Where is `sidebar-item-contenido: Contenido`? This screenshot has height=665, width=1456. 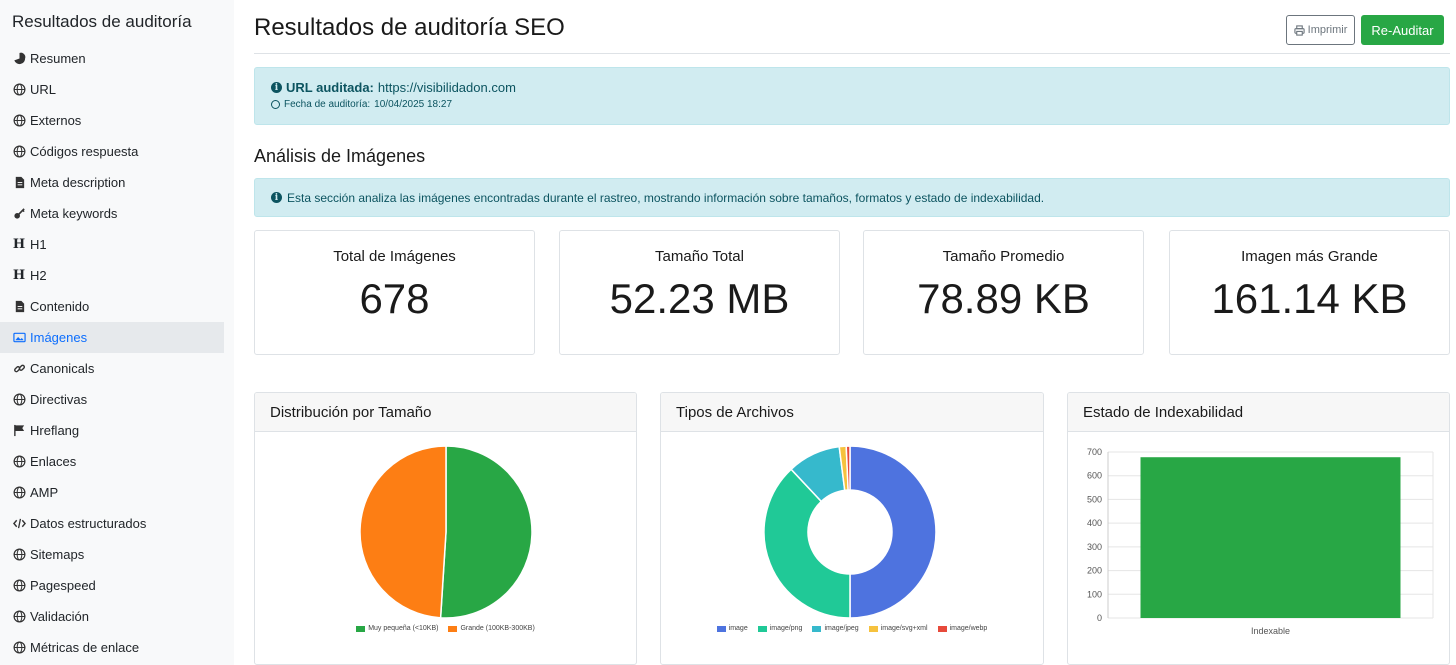 sidebar-item-contenido: Contenido is located at coordinates (112, 306).